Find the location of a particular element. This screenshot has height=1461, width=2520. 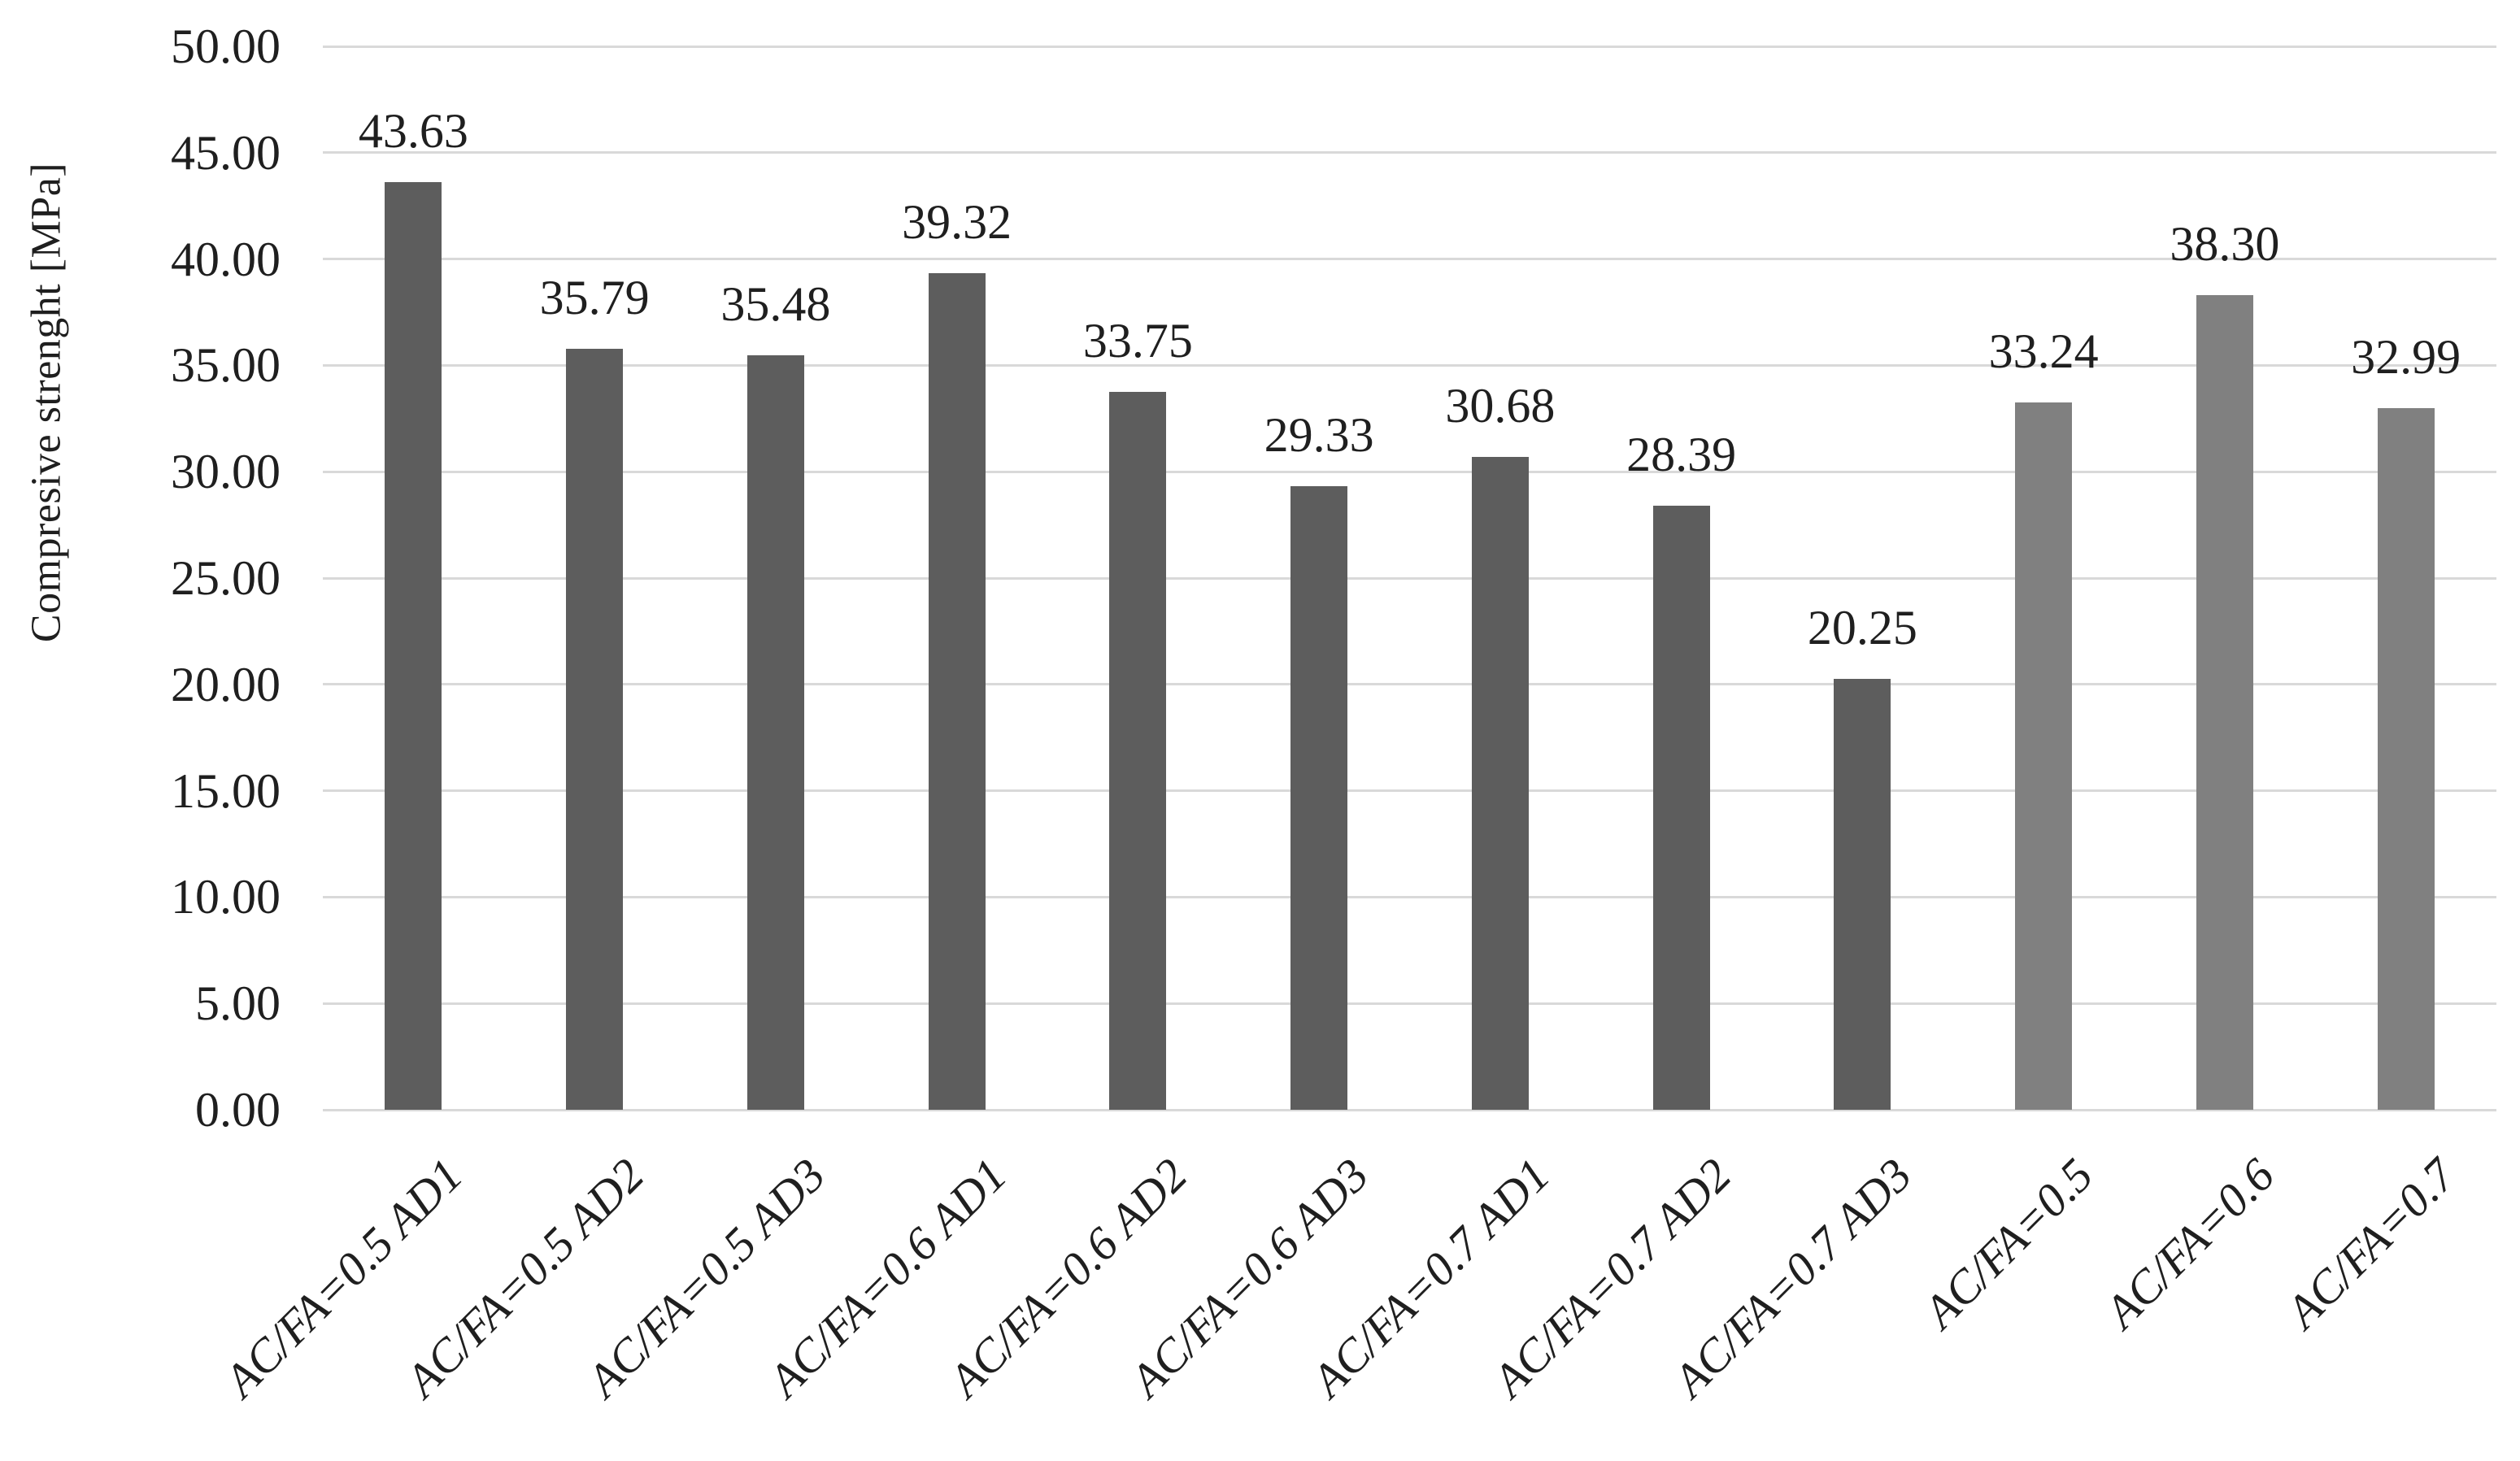

bar-ac-fa-0.7-ad3 is located at coordinates (1862, 894).